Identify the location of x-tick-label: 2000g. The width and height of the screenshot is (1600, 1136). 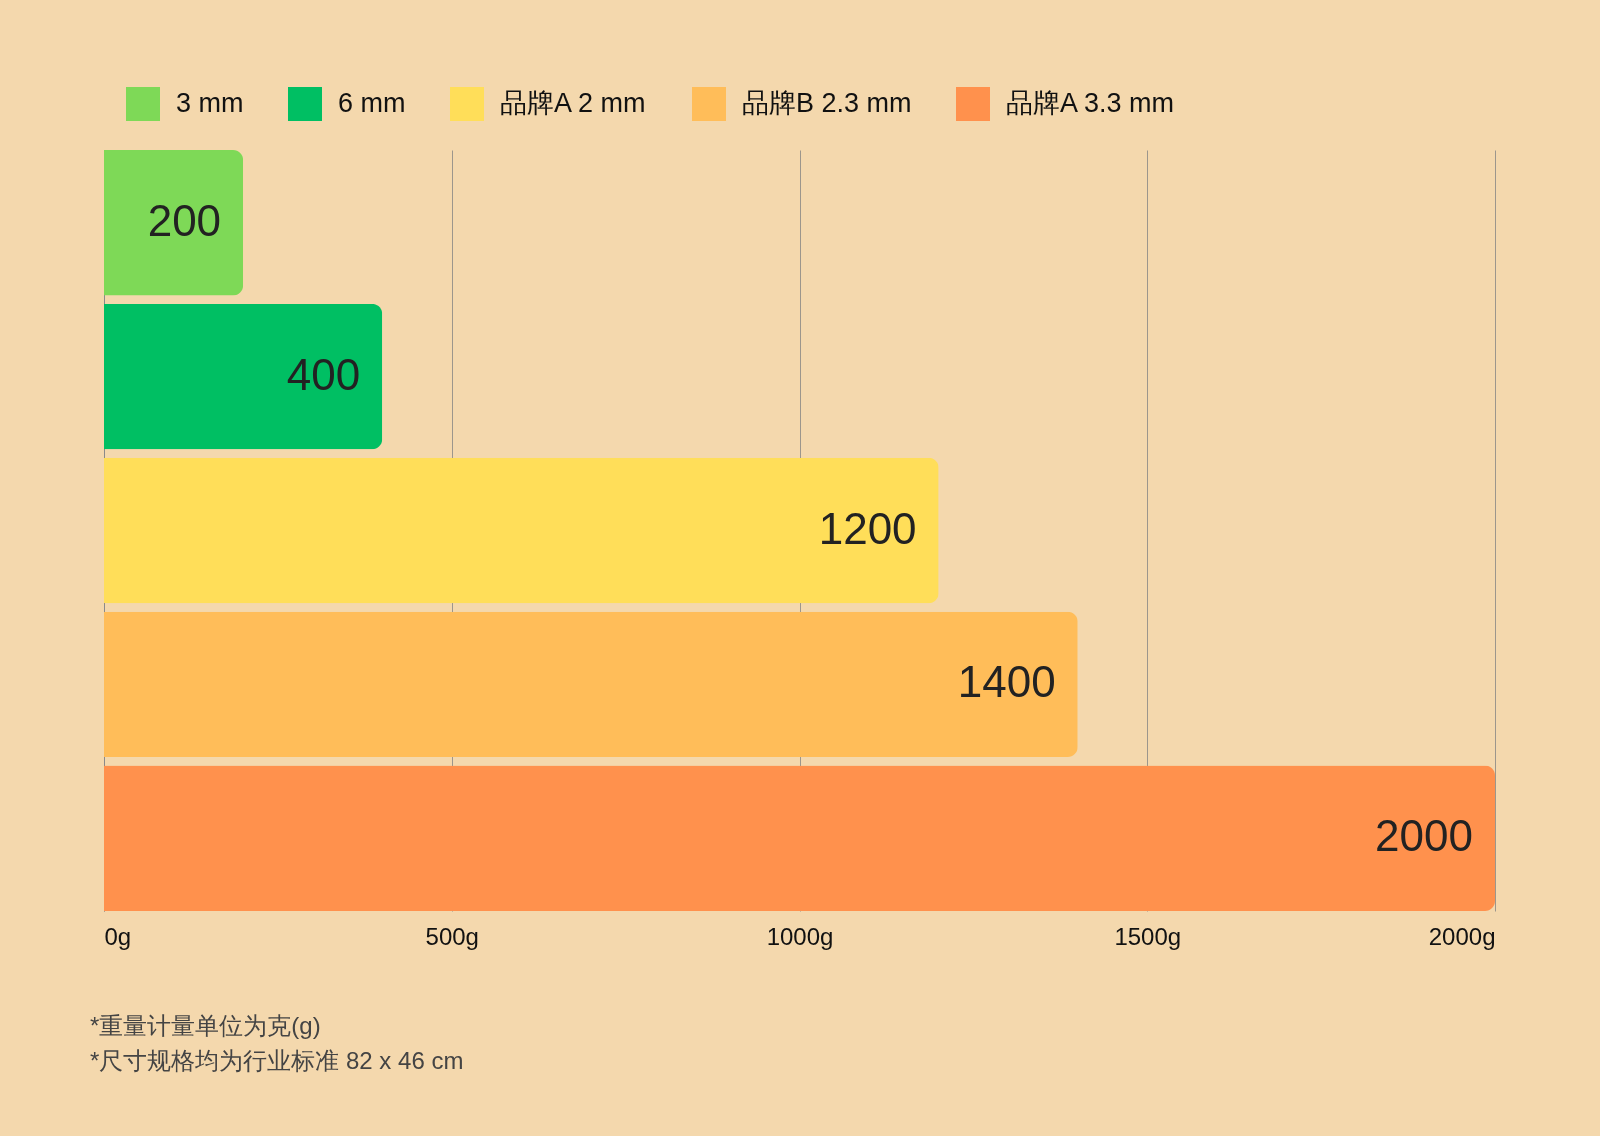
(1462, 936).